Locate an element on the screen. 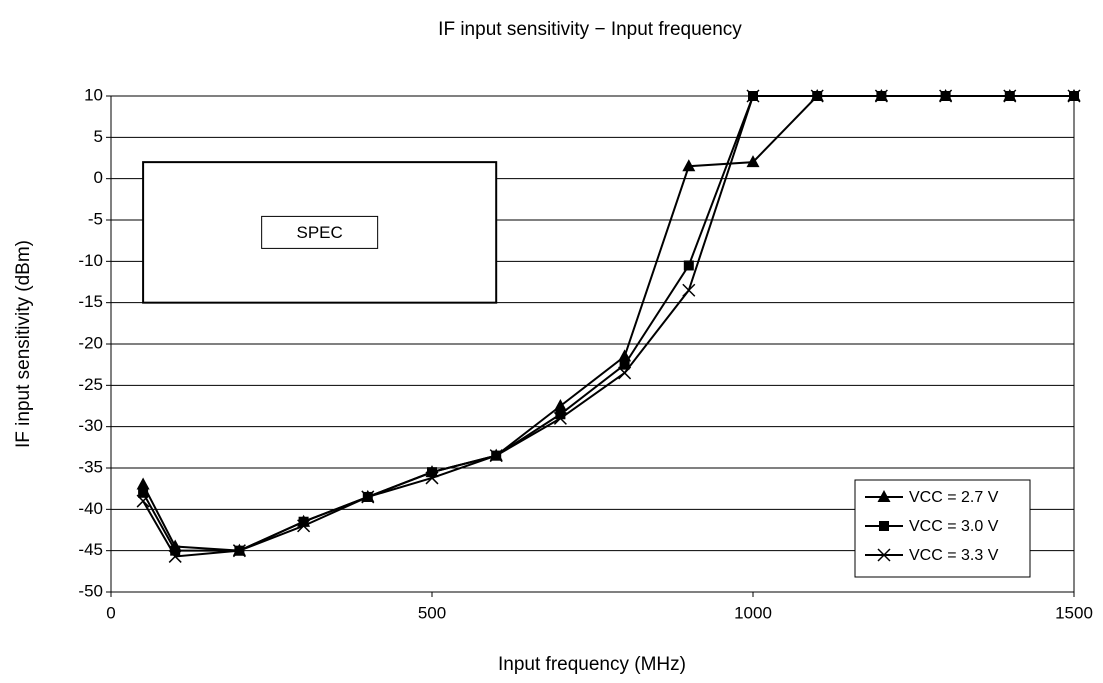 The width and height of the screenshot is (1103, 683). legend-label: VCC = 3.0 V is located at coordinates (954, 526).